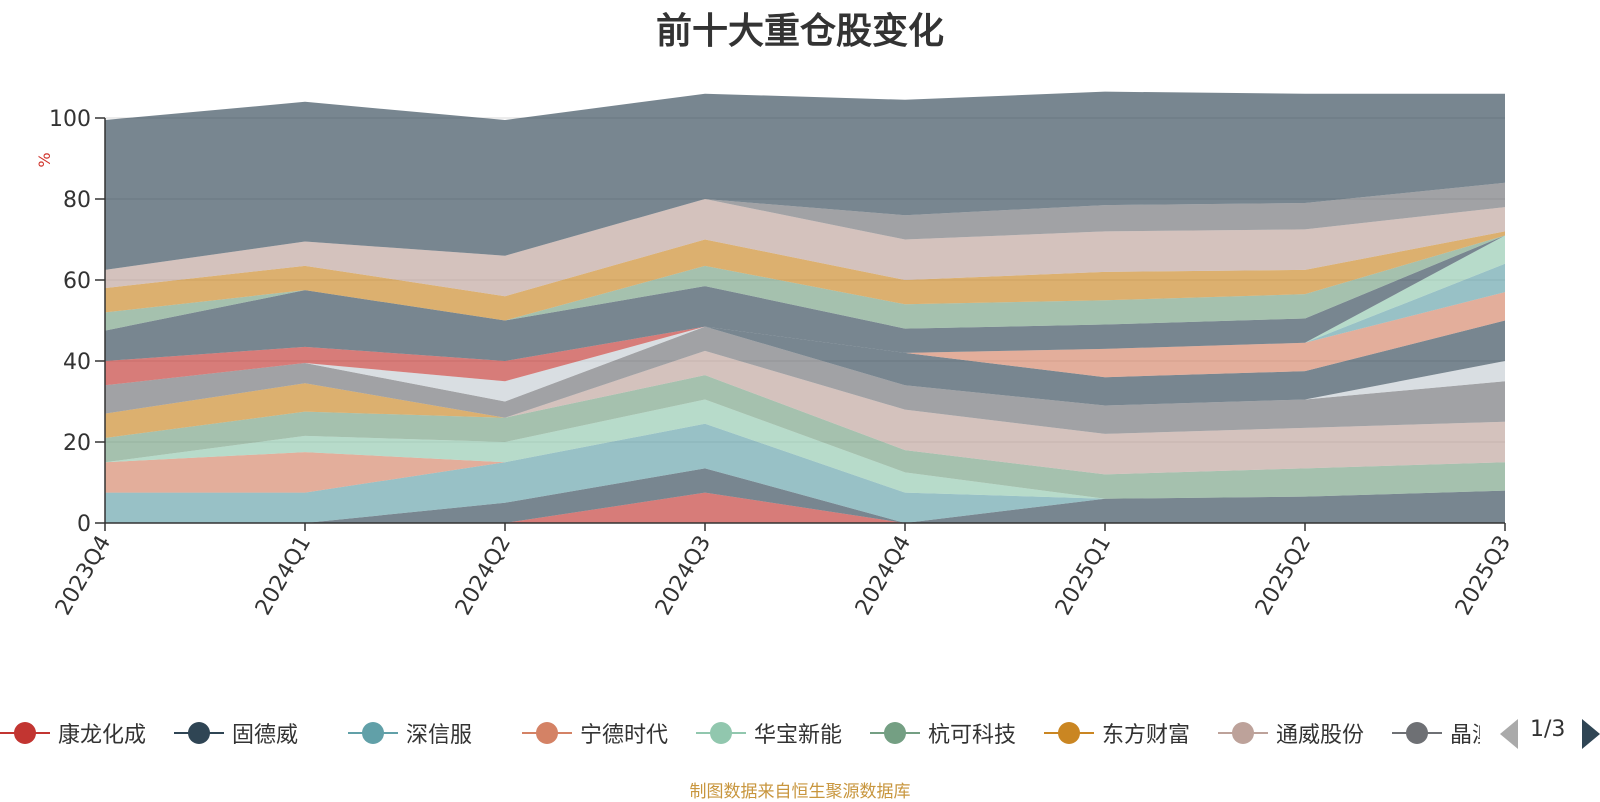 The width and height of the screenshot is (1600, 802). What do you see at coordinates (1283, 576) in the screenshot?
I see `x-tick-label: 2025Q2` at bounding box center [1283, 576].